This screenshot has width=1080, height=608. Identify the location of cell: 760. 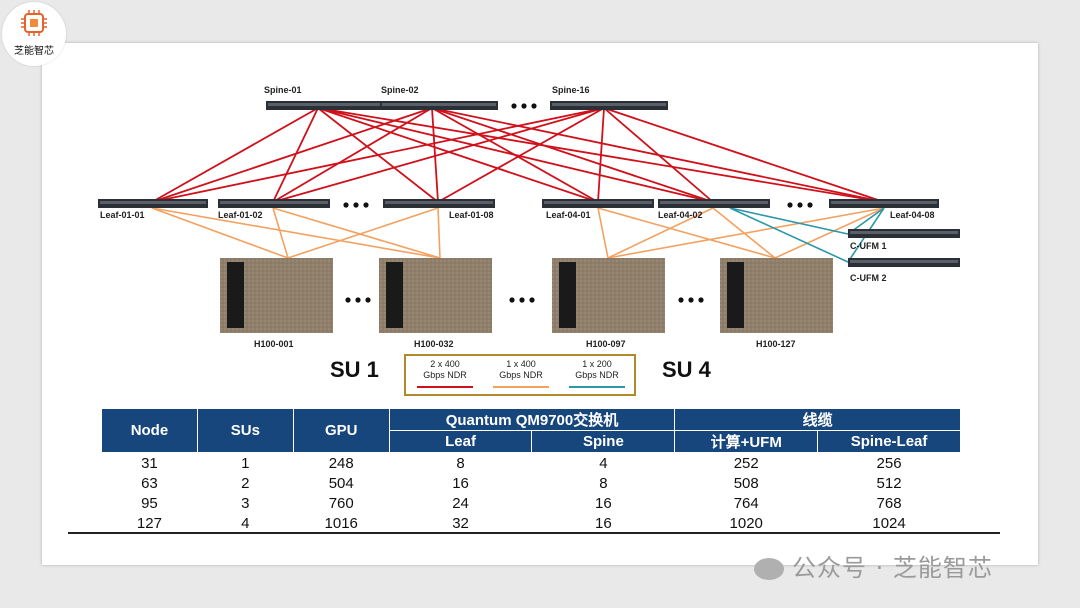
(341, 503).